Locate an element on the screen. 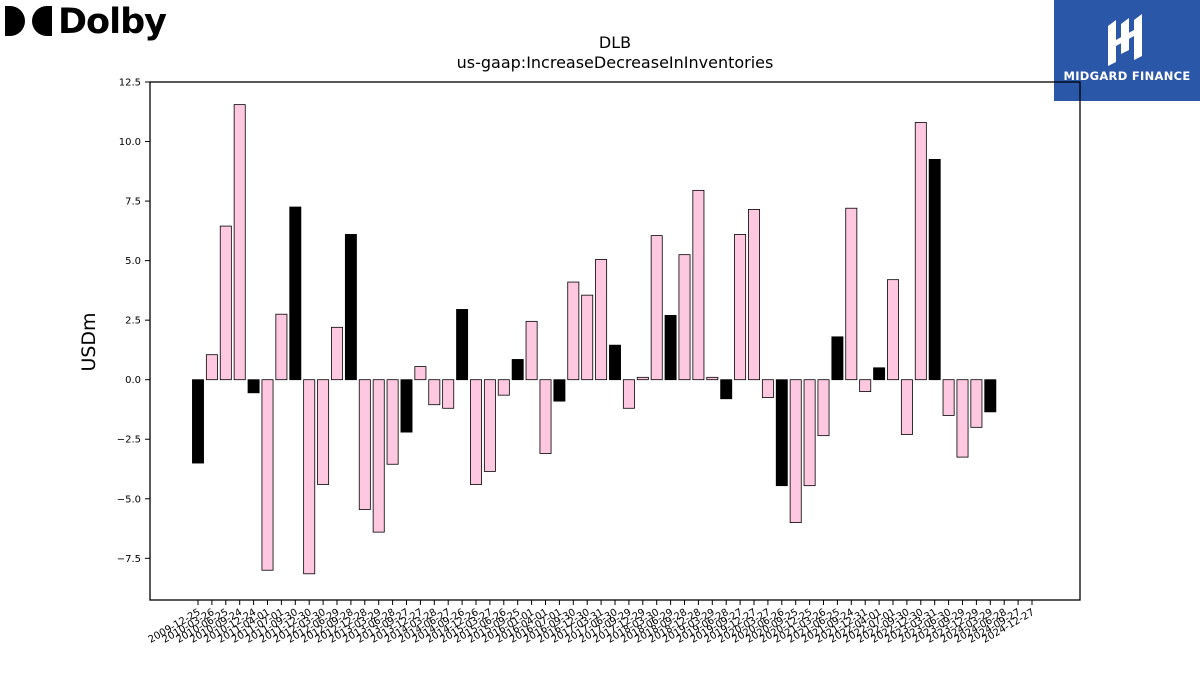 The width and height of the screenshot is (1200, 675). y-tick-label: −2.5 is located at coordinates (129, 440).